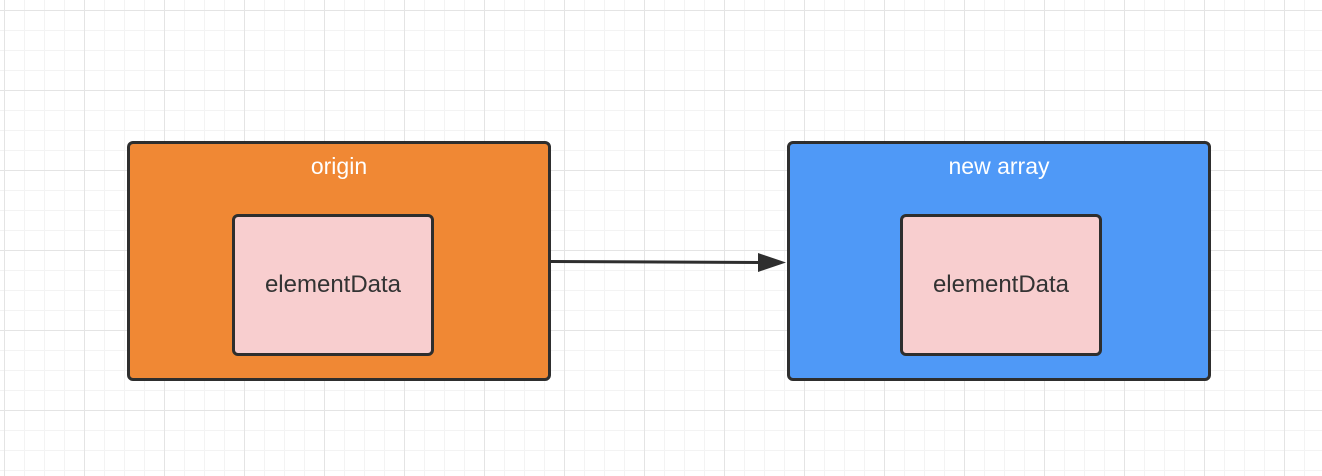  Describe the element at coordinates (655, 262) in the screenshot. I see `edge-line` at that location.